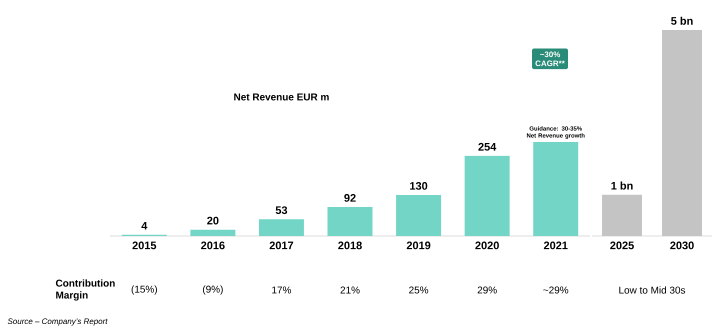  What do you see at coordinates (281, 97) in the screenshot?
I see `chart-title: Net Revenue EUR m` at bounding box center [281, 97].